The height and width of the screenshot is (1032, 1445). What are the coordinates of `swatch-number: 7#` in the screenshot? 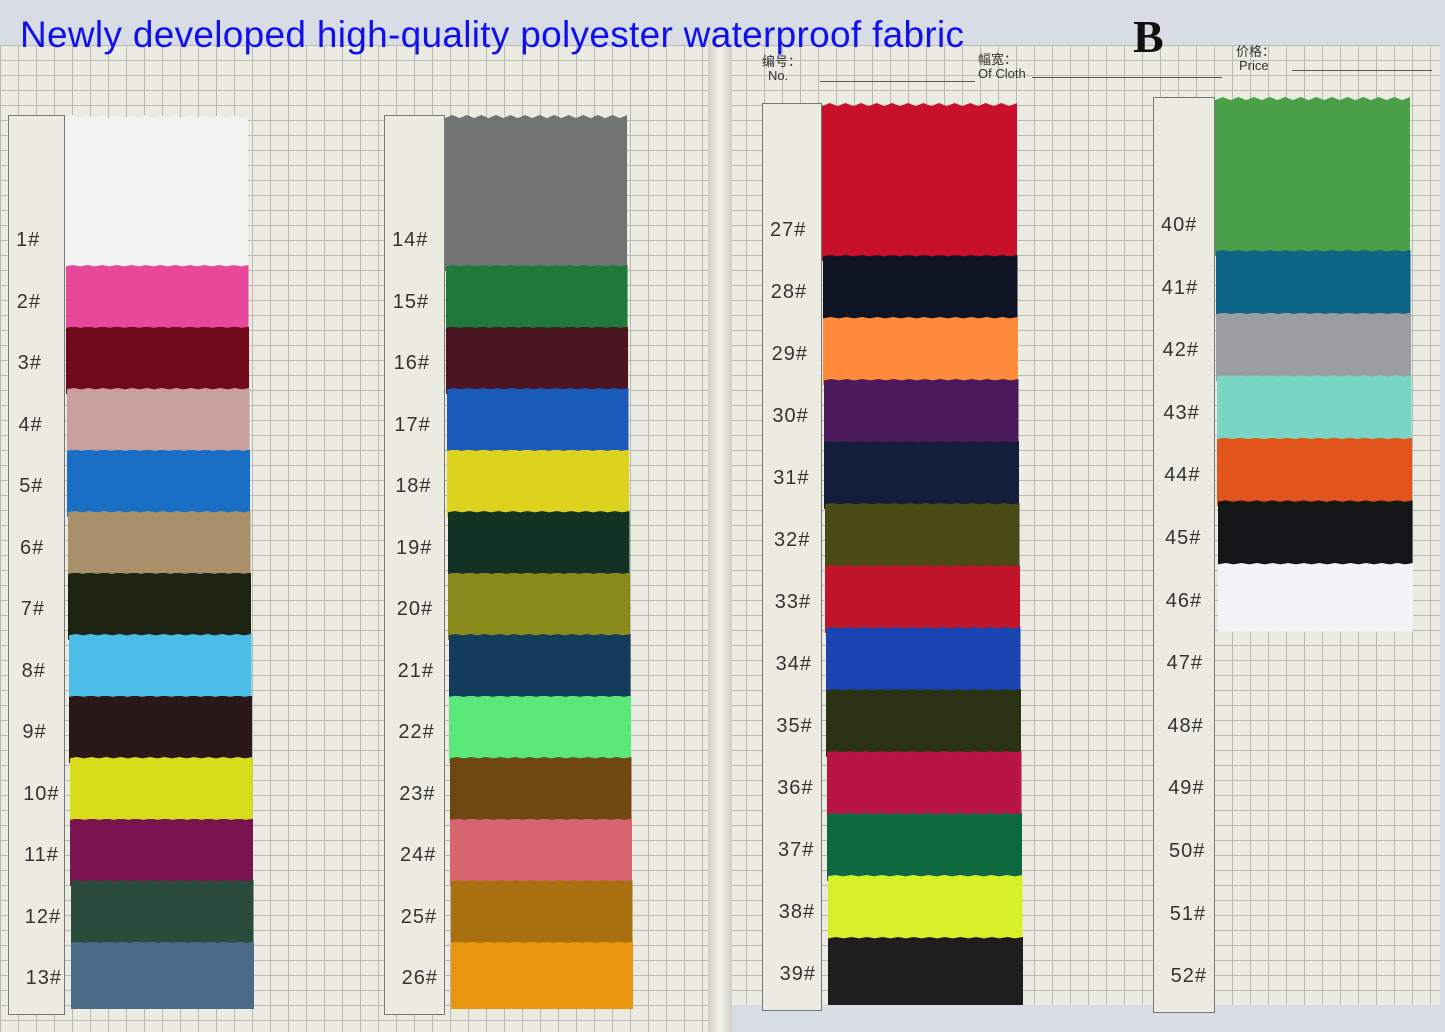 It's located at (33, 609).